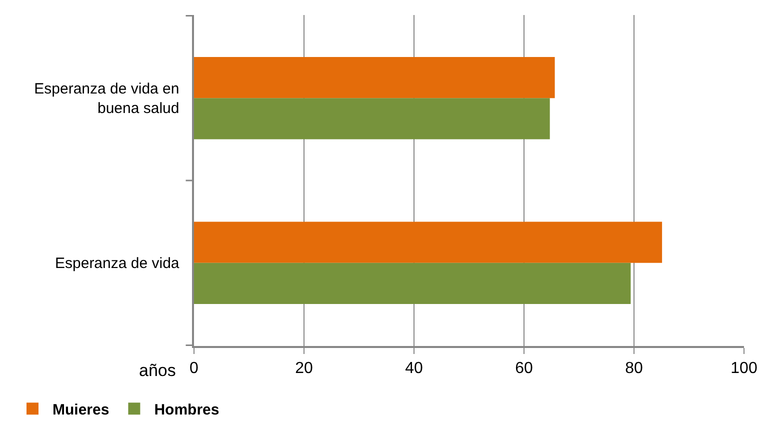 Image resolution: width=769 pixels, height=437 pixels. I want to click on y-tick-label: Esperanza de vida, so click(117, 263).